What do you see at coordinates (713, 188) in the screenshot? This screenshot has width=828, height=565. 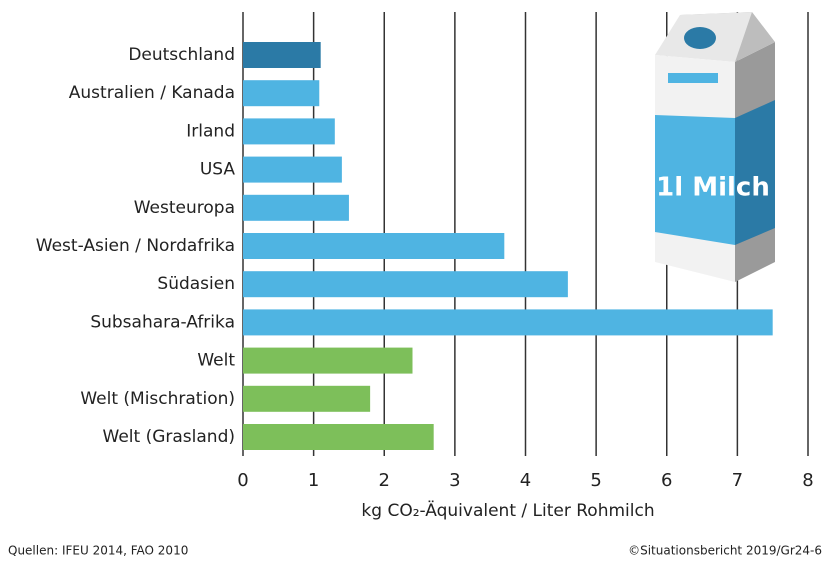 I see `carton-label: 1l Milch` at bounding box center [713, 188].